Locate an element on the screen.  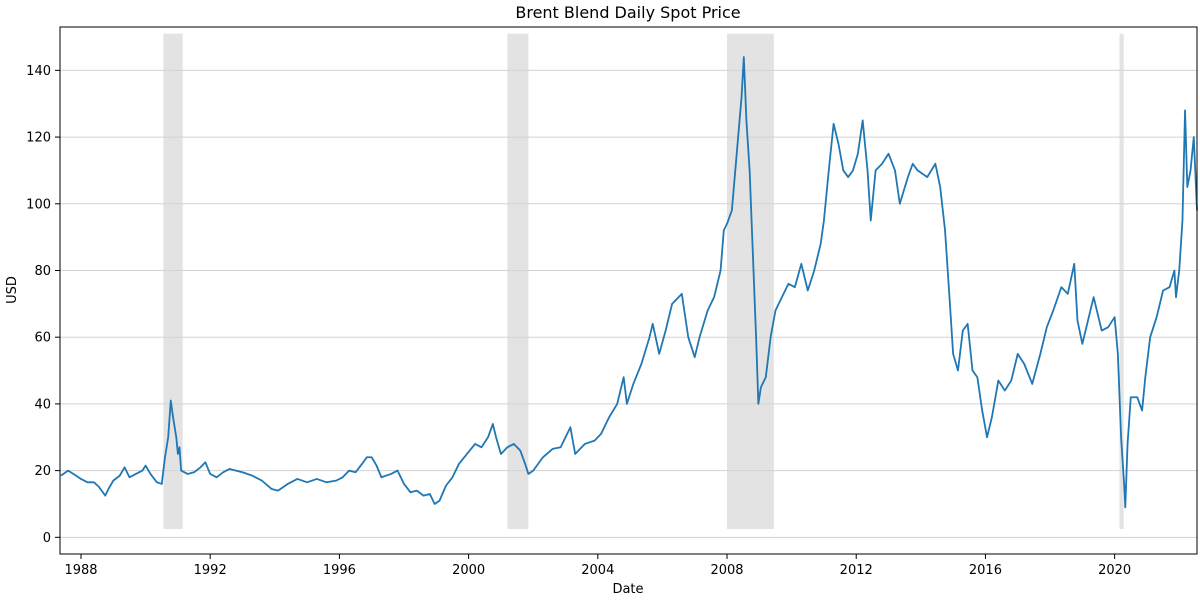
x-tick-label-1992: 1992 is located at coordinates (210, 570).